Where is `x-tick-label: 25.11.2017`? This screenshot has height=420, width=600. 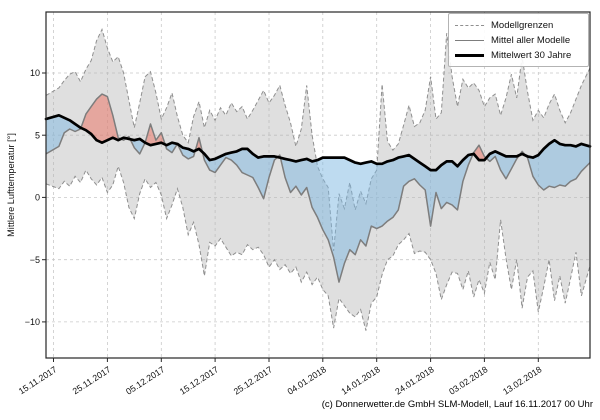 x-tick-label: 25.11.2017 is located at coordinates (92, 380).